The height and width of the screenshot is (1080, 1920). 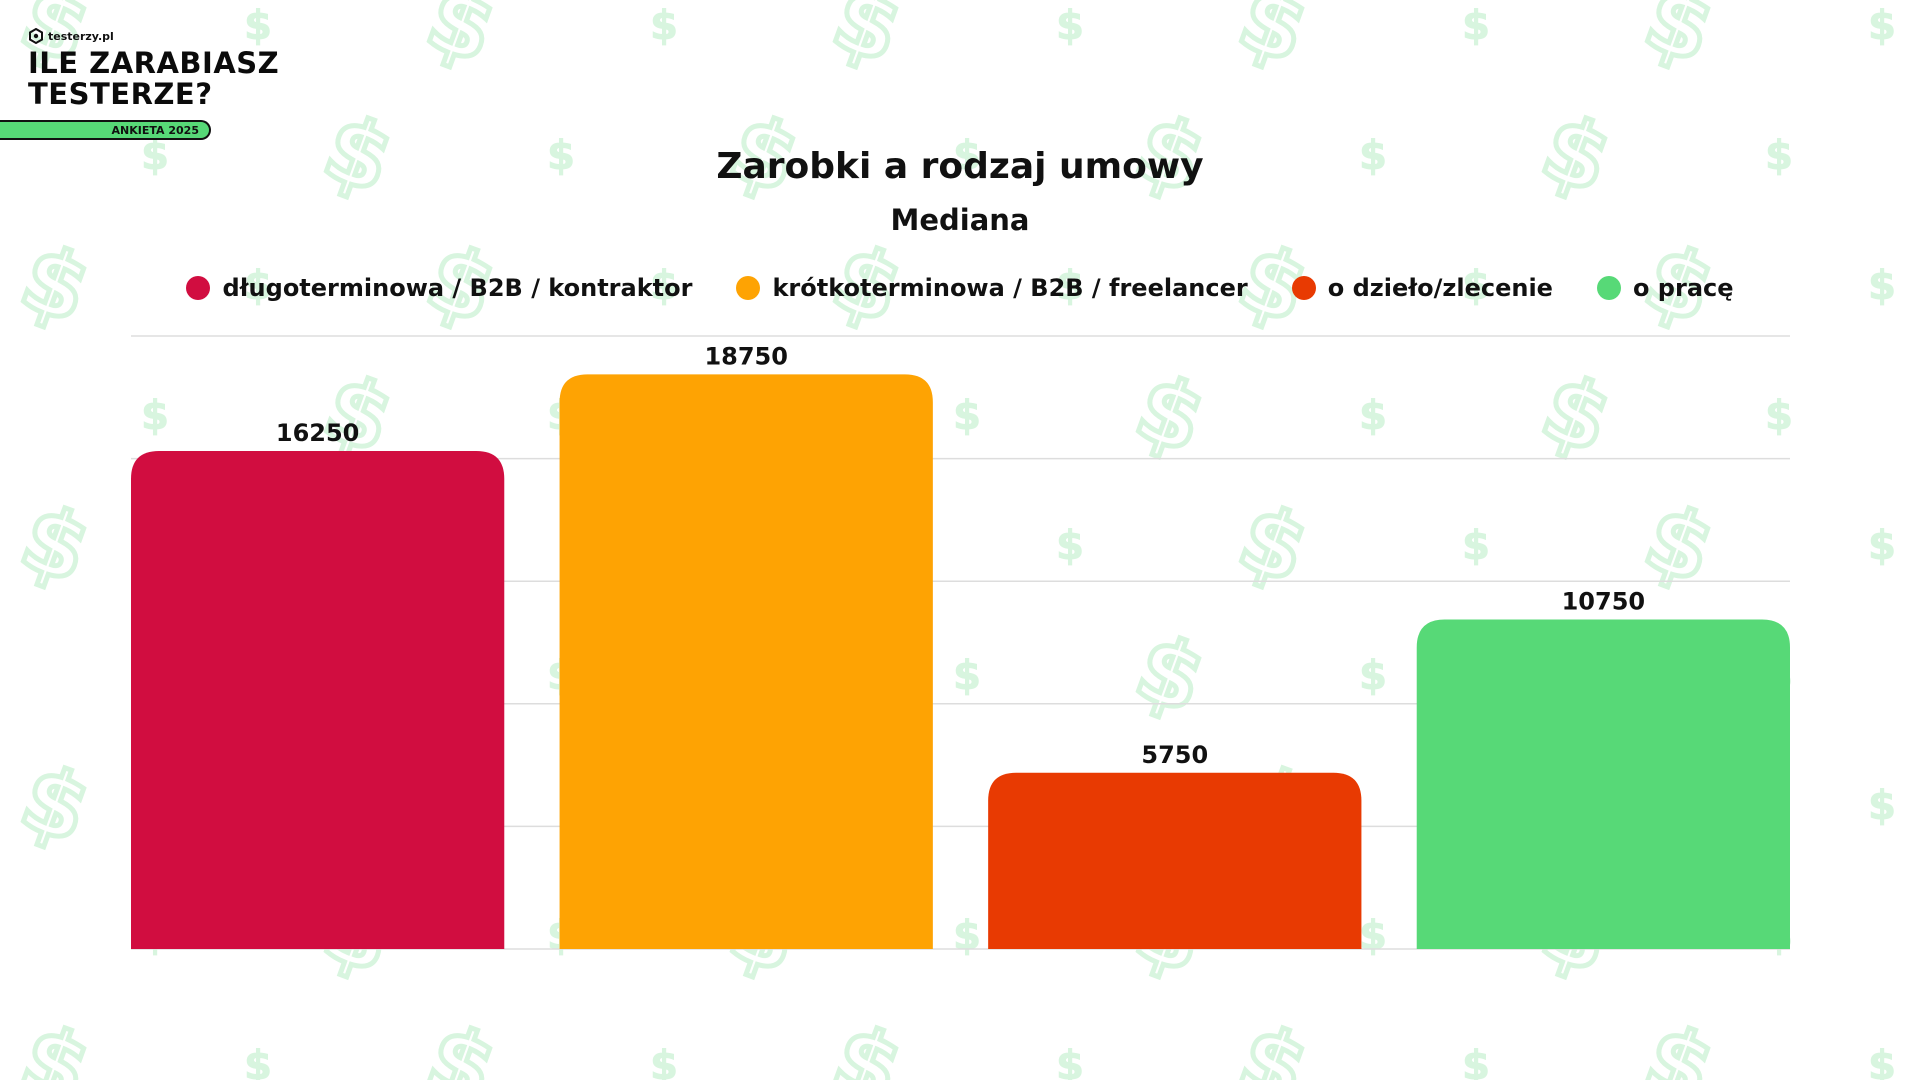 What do you see at coordinates (1174, 755) in the screenshot?
I see `bar-value-label: 5750` at bounding box center [1174, 755].